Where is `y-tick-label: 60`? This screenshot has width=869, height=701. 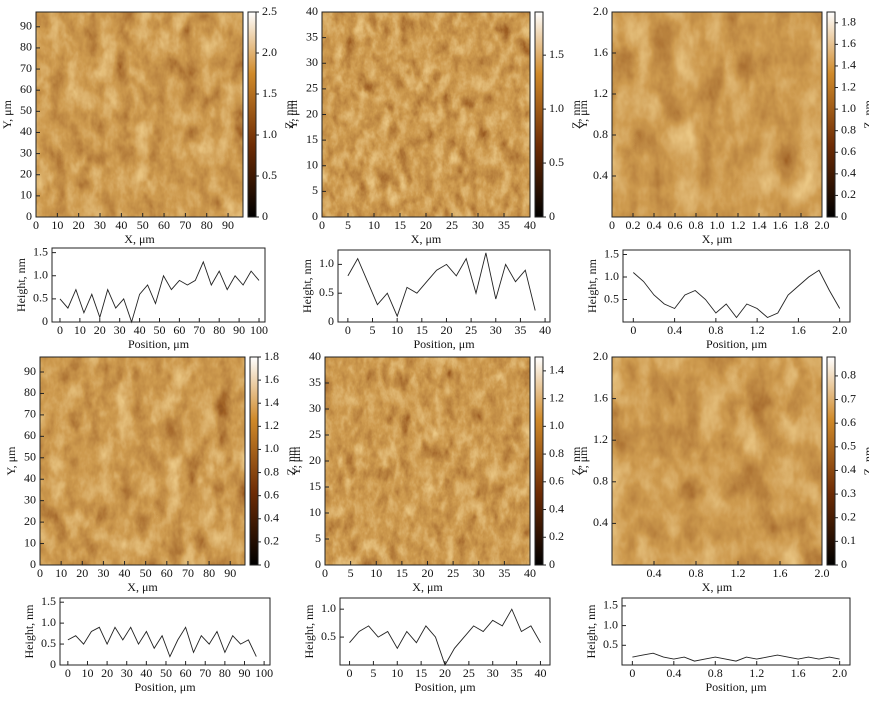 y-tick-label: 60 is located at coordinates (30, 435).